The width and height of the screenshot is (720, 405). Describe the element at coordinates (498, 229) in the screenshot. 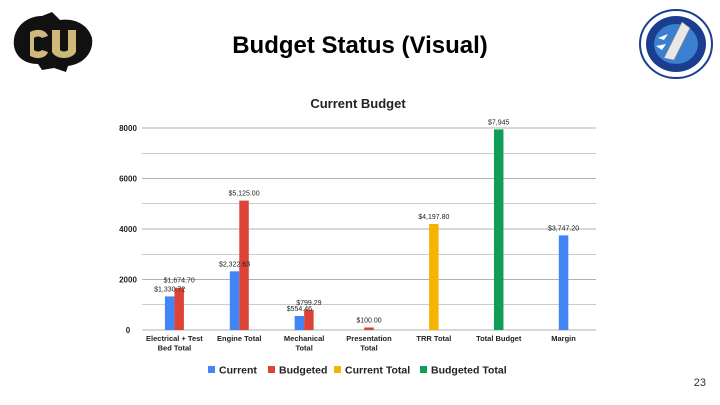

I see `bar-budgeted-total` at that location.